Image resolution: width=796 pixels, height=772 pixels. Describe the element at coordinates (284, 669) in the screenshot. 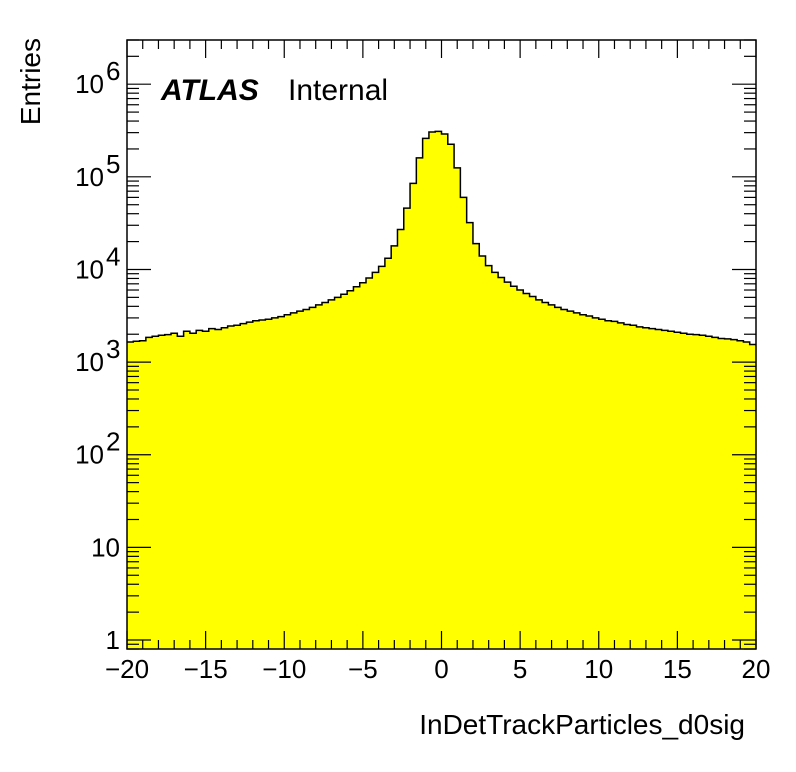

I see `x-tick-label: −10` at that location.